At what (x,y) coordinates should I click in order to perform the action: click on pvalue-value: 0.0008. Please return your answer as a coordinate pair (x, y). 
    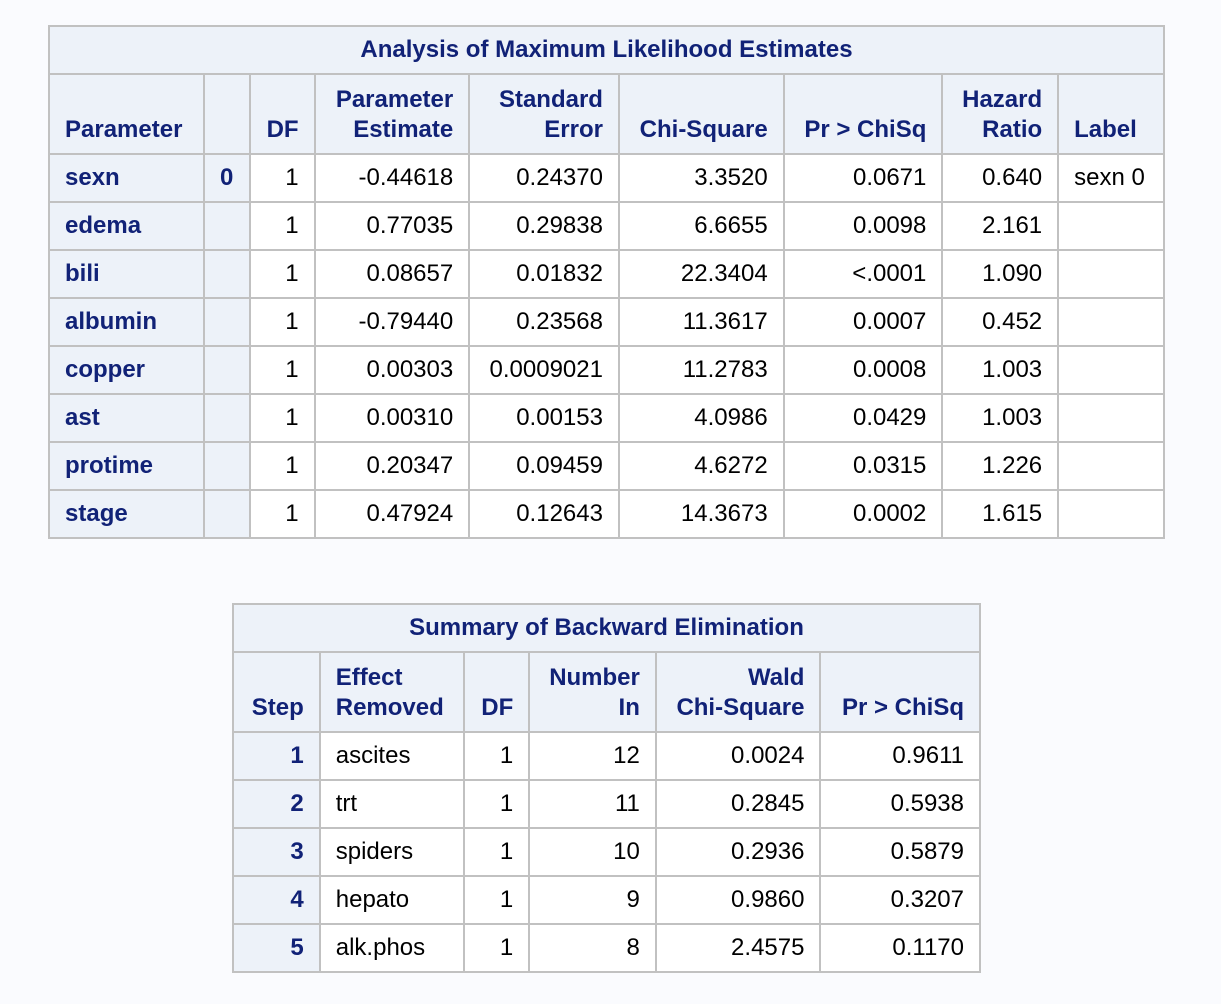
    Looking at the image, I should click on (863, 370).